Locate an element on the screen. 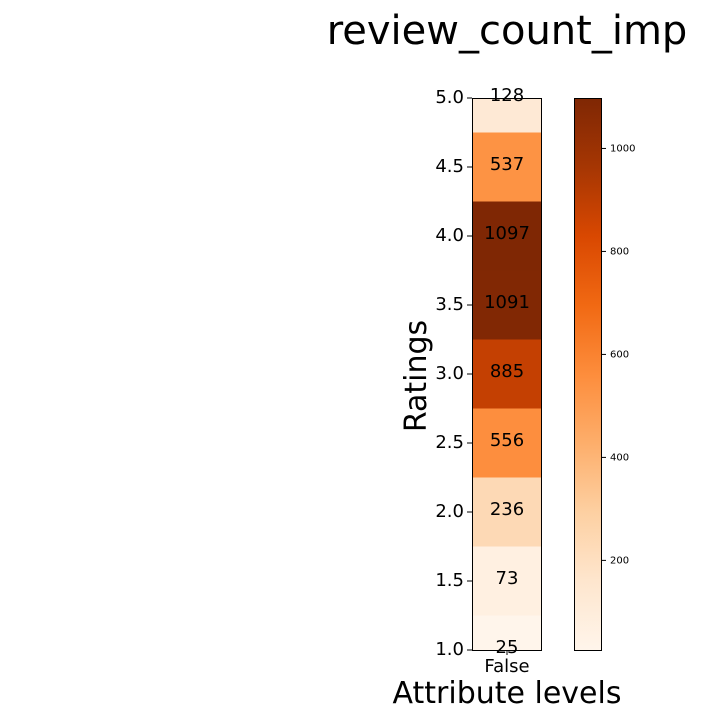  y-tick-label: 1.0 is located at coordinates (449, 649).